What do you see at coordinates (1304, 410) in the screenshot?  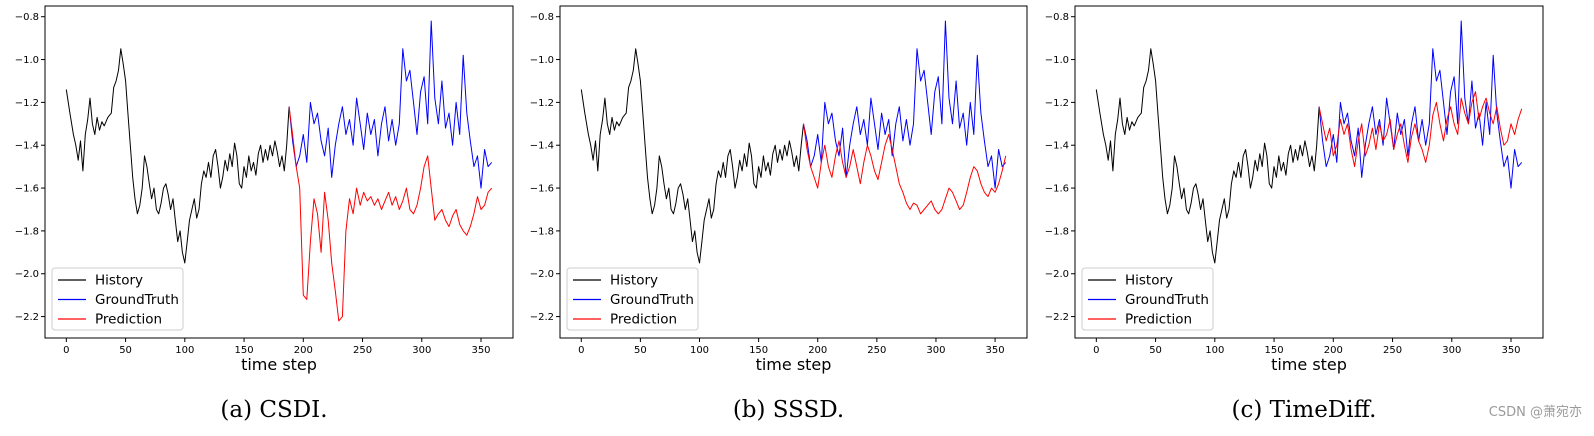 I see `panel-caption: (c) TimeDiff.` at bounding box center [1304, 410].